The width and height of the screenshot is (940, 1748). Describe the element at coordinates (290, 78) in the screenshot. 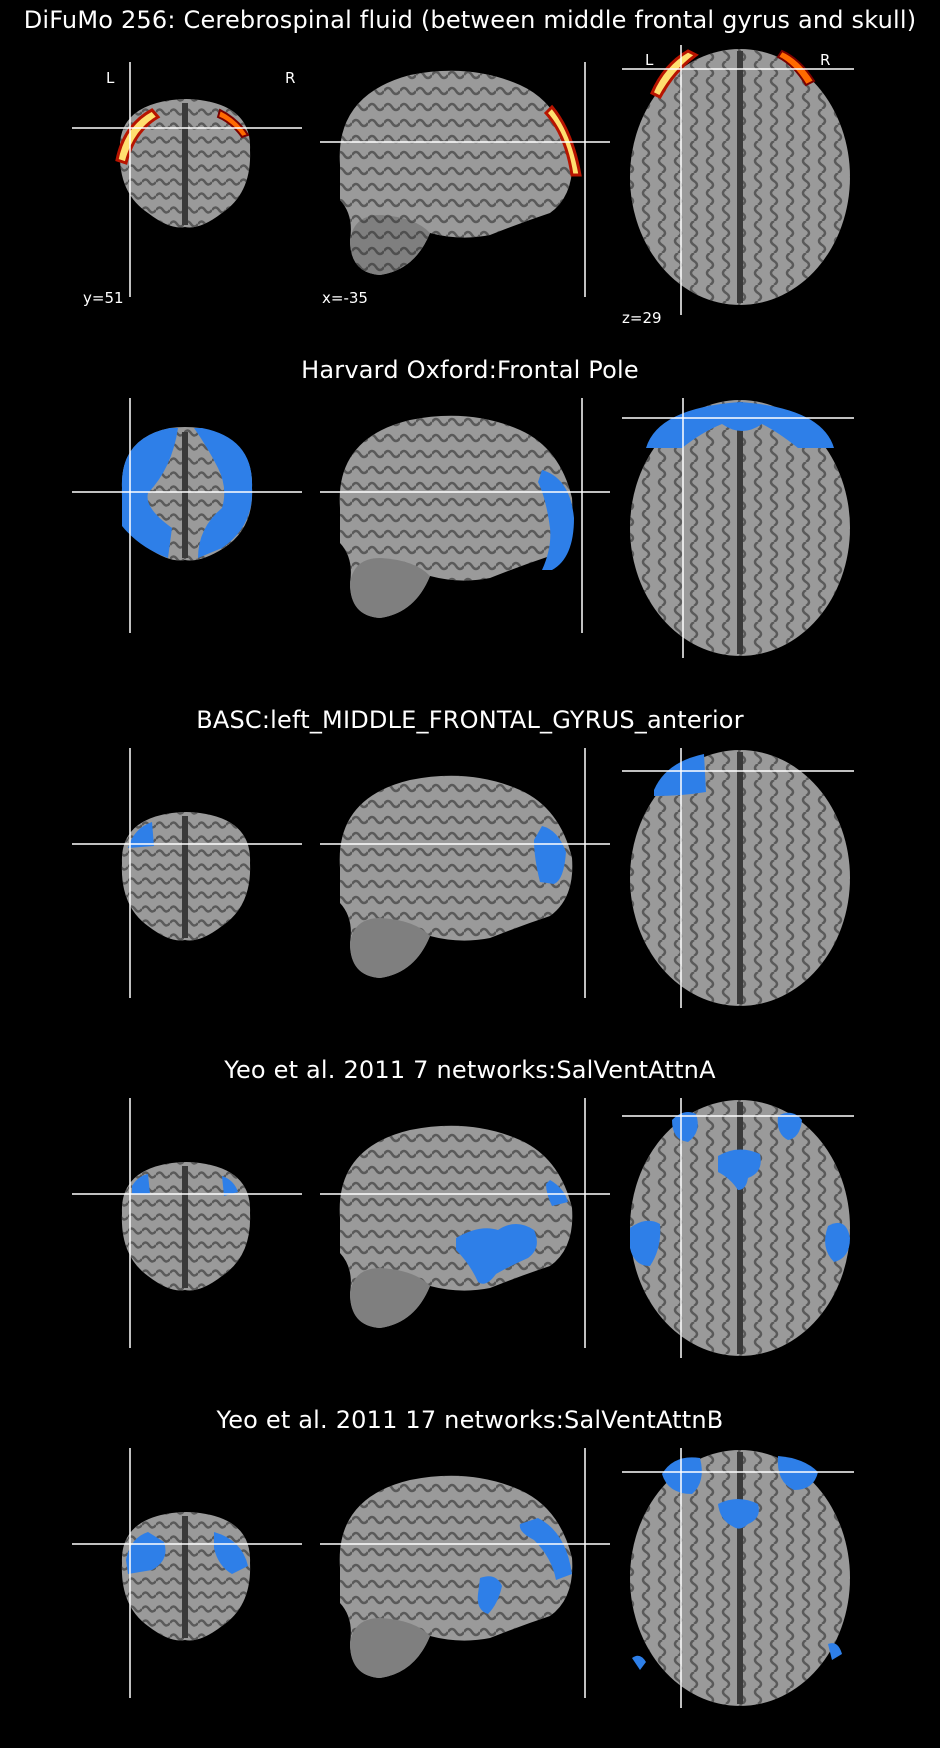

I see `orientation-right: R` at that location.